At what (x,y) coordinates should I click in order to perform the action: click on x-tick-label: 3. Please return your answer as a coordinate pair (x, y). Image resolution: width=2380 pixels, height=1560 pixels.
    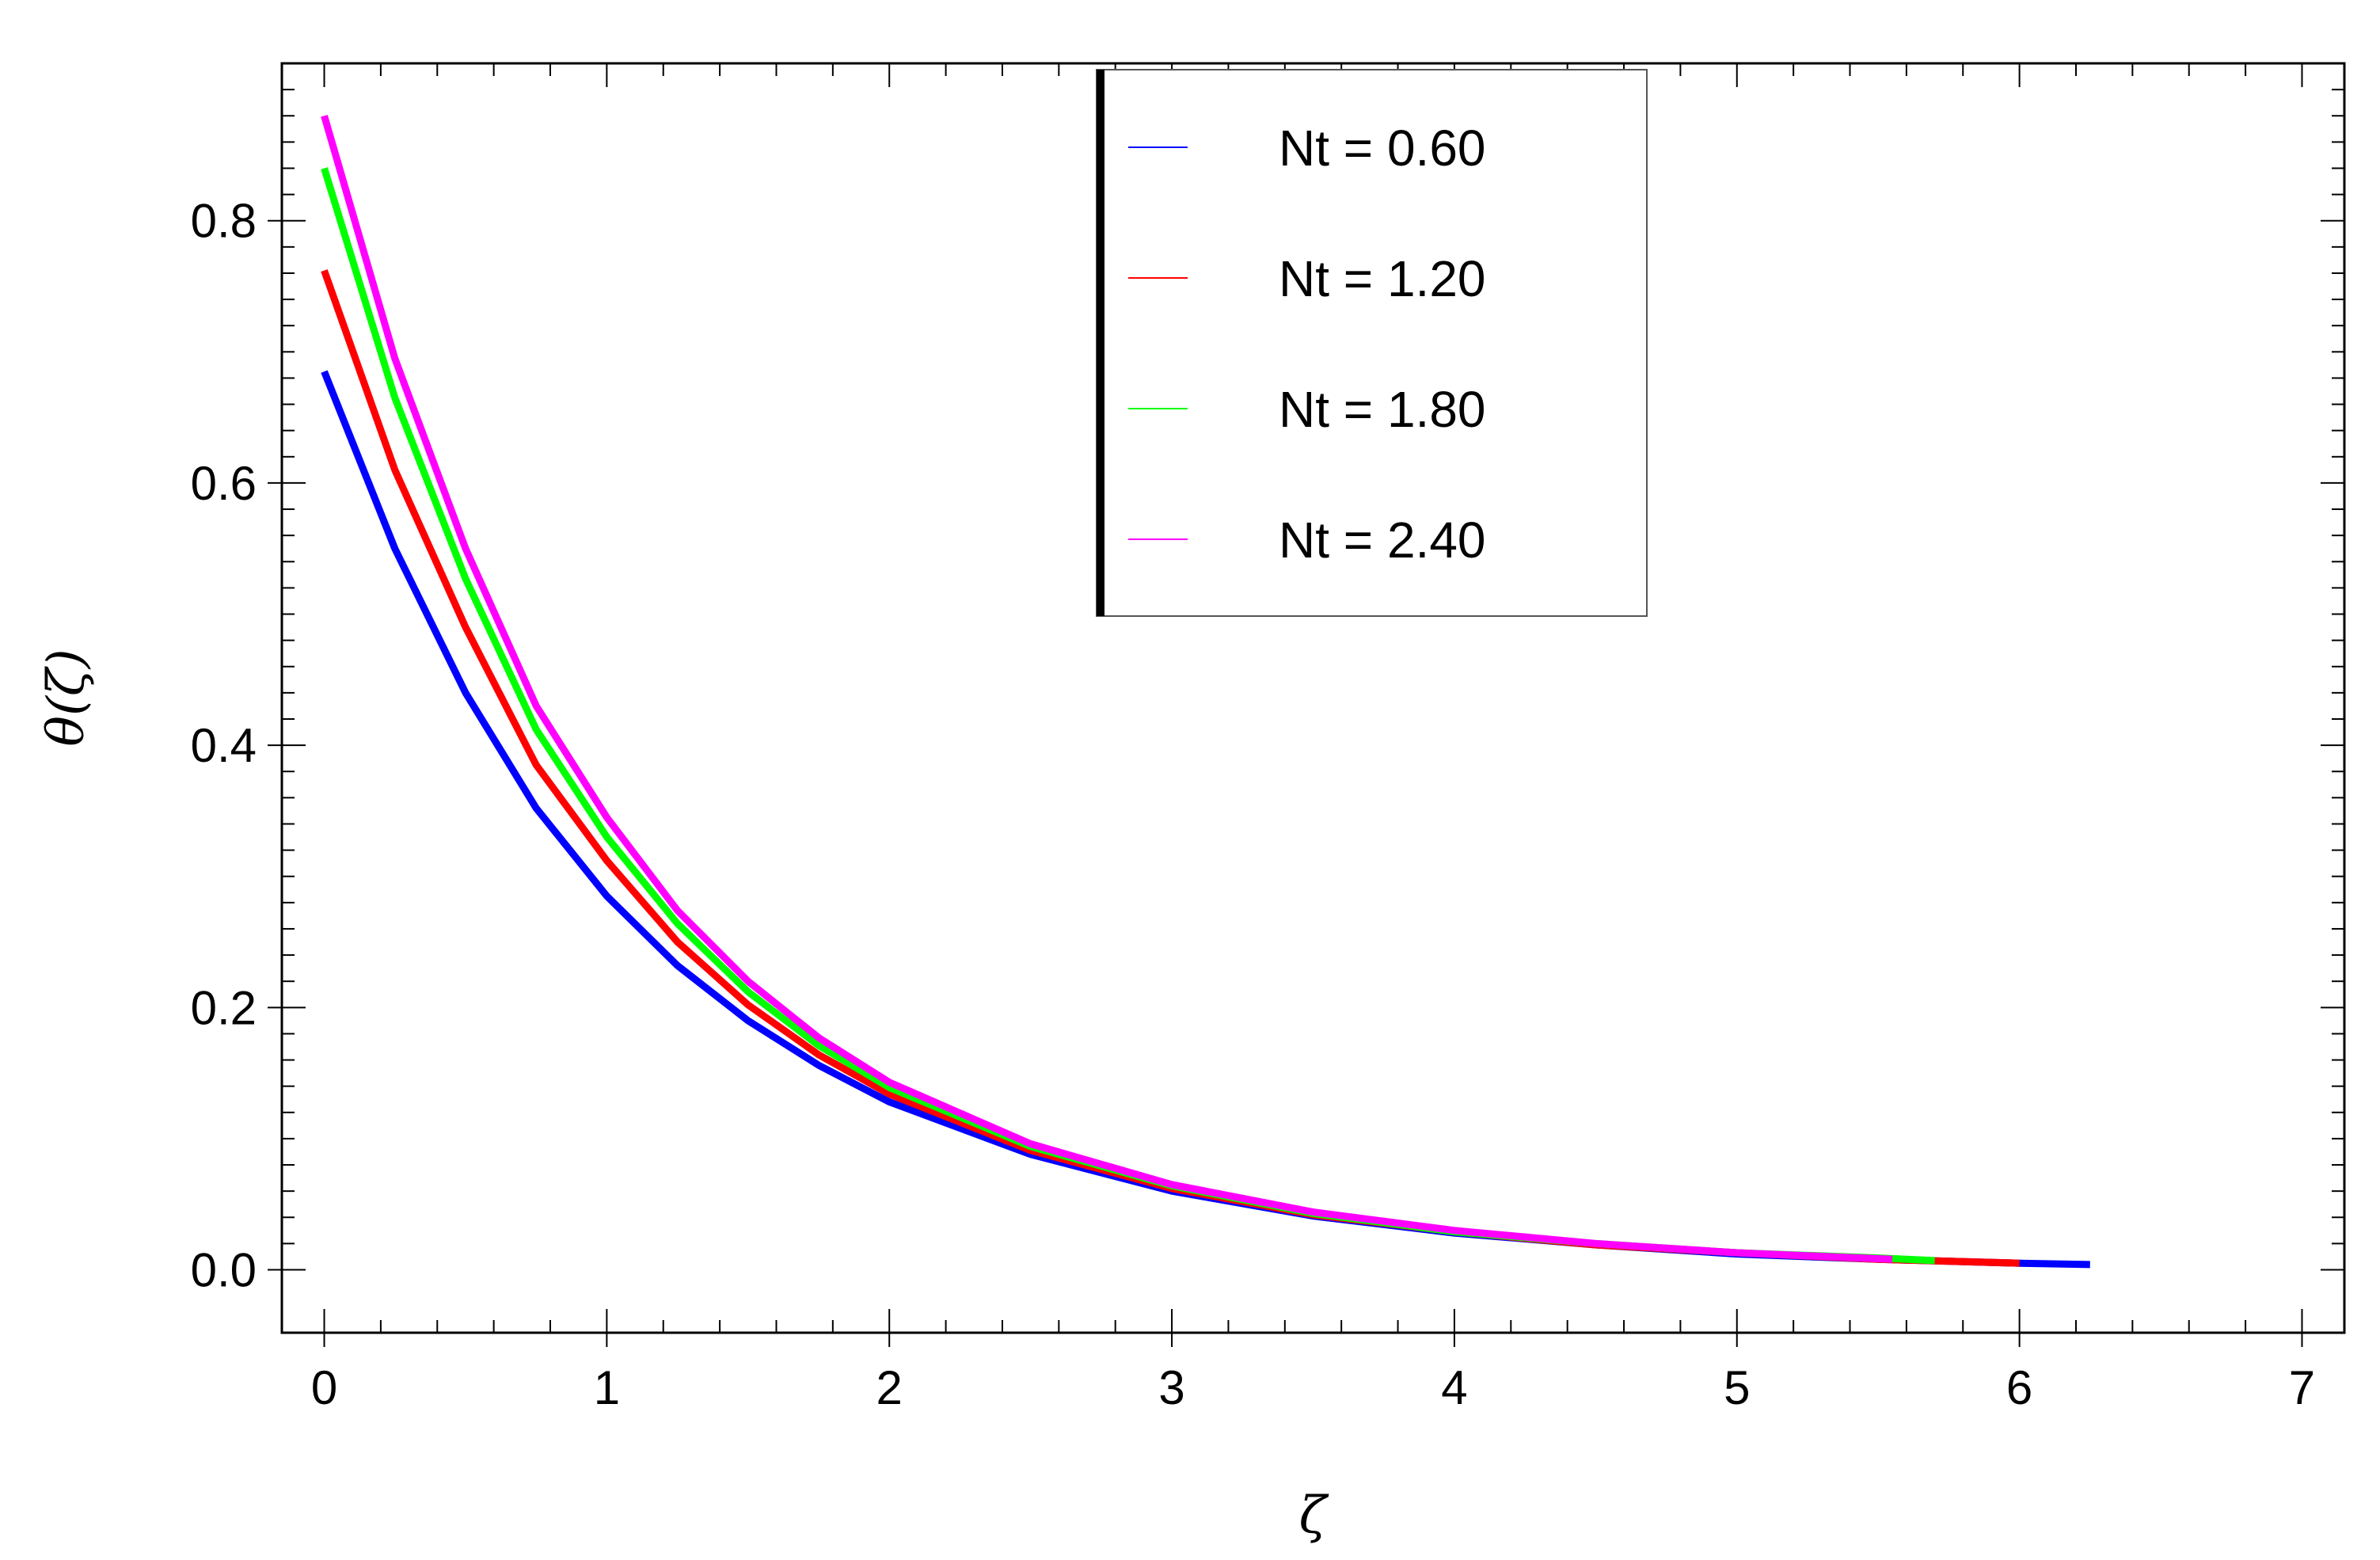
    Looking at the image, I should click on (1171, 1387).